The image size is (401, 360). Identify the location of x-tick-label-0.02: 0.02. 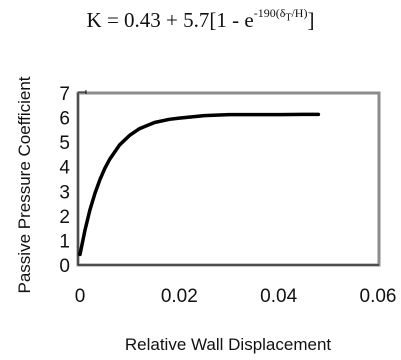
(179, 296).